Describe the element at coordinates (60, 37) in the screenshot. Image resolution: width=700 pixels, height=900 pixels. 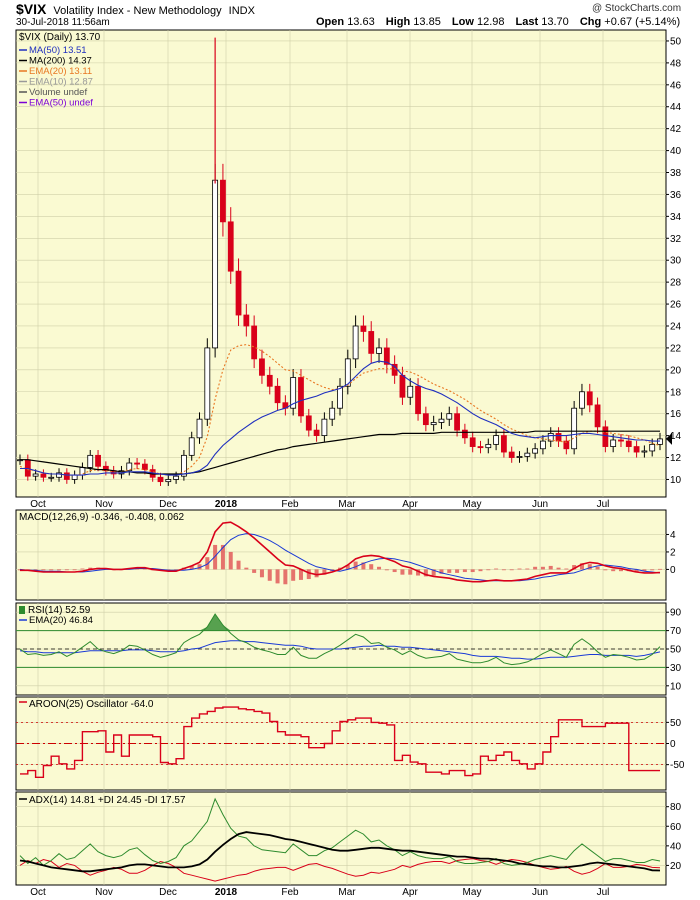
I see `price-panel-title: $VIX (Daily) 13.70` at that location.